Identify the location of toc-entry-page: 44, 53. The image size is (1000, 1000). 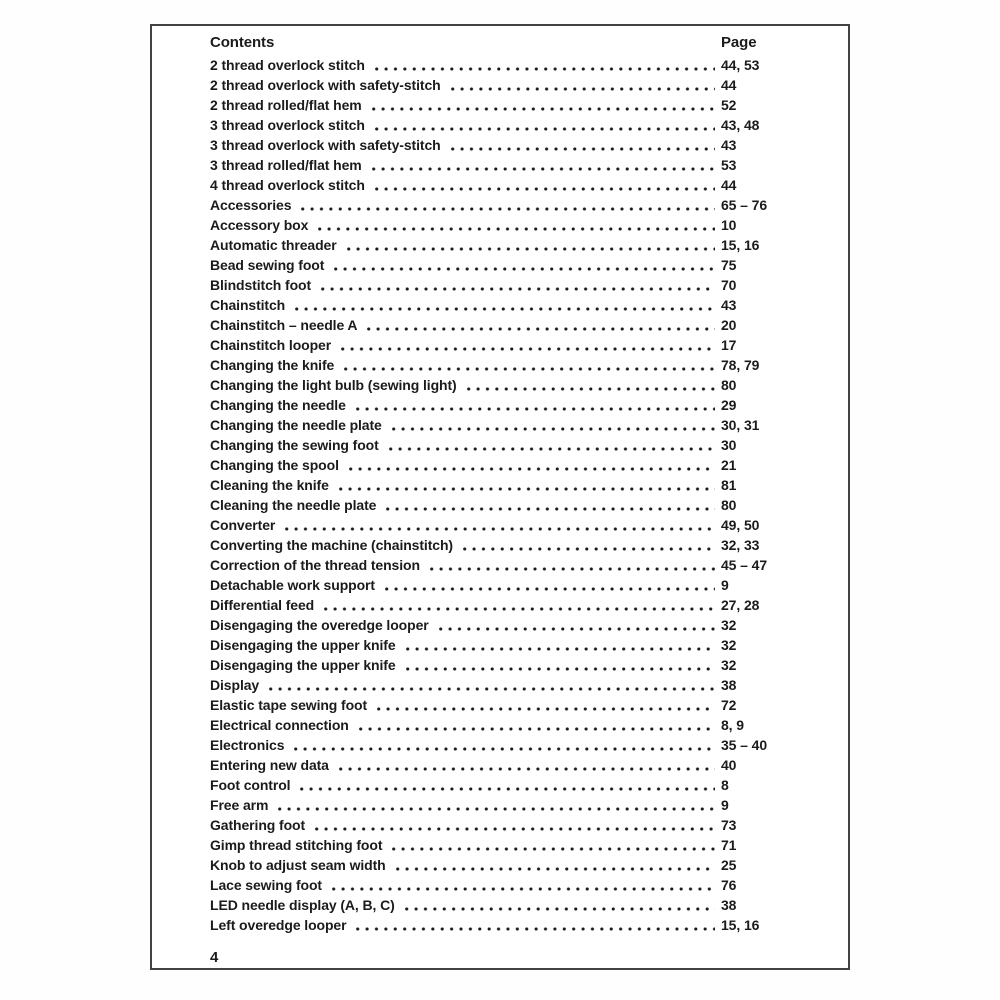
(740, 65).